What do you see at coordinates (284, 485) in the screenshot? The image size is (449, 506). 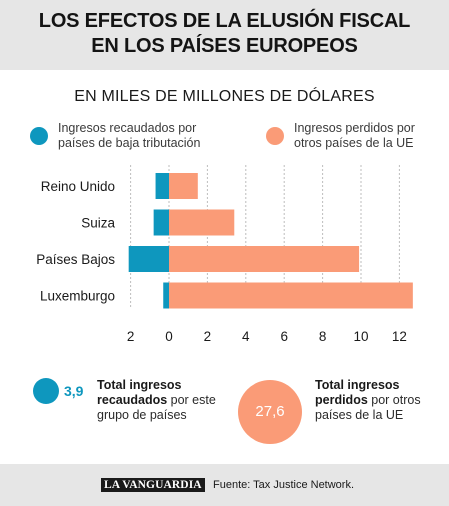 I see `source-note: Fuente: Tax Justice Network.` at bounding box center [284, 485].